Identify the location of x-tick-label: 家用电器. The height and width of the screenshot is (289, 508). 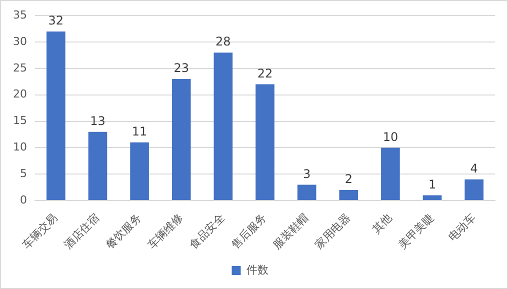
(332, 231).